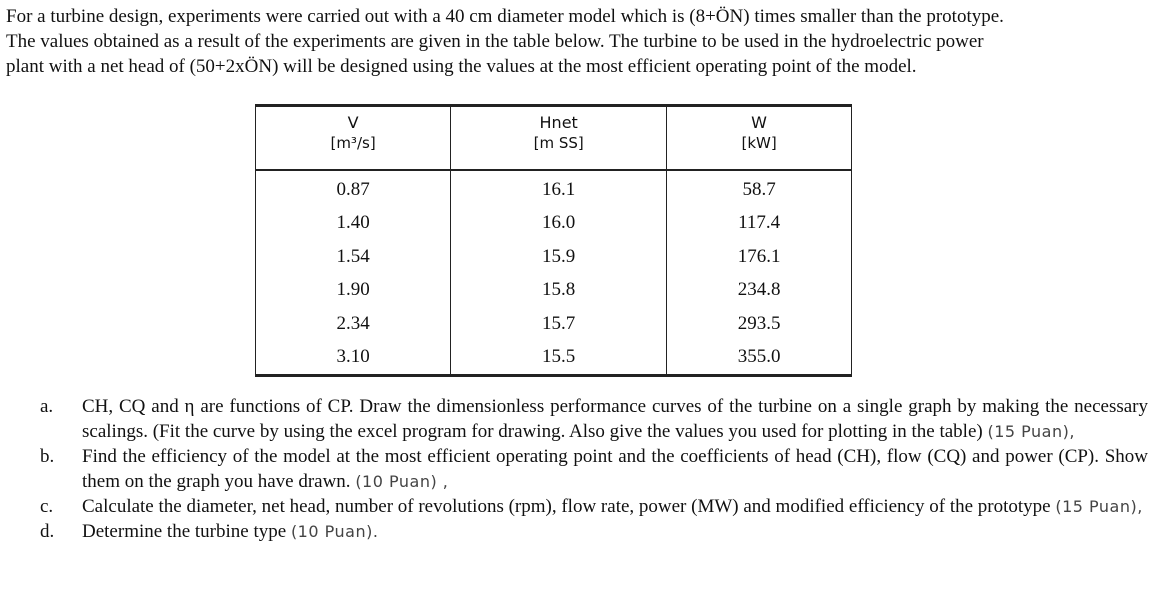 This screenshot has width=1158, height=600. Describe the element at coordinates (759, 324) in the screenshot. I see `table-cell: 293.5` at that location.